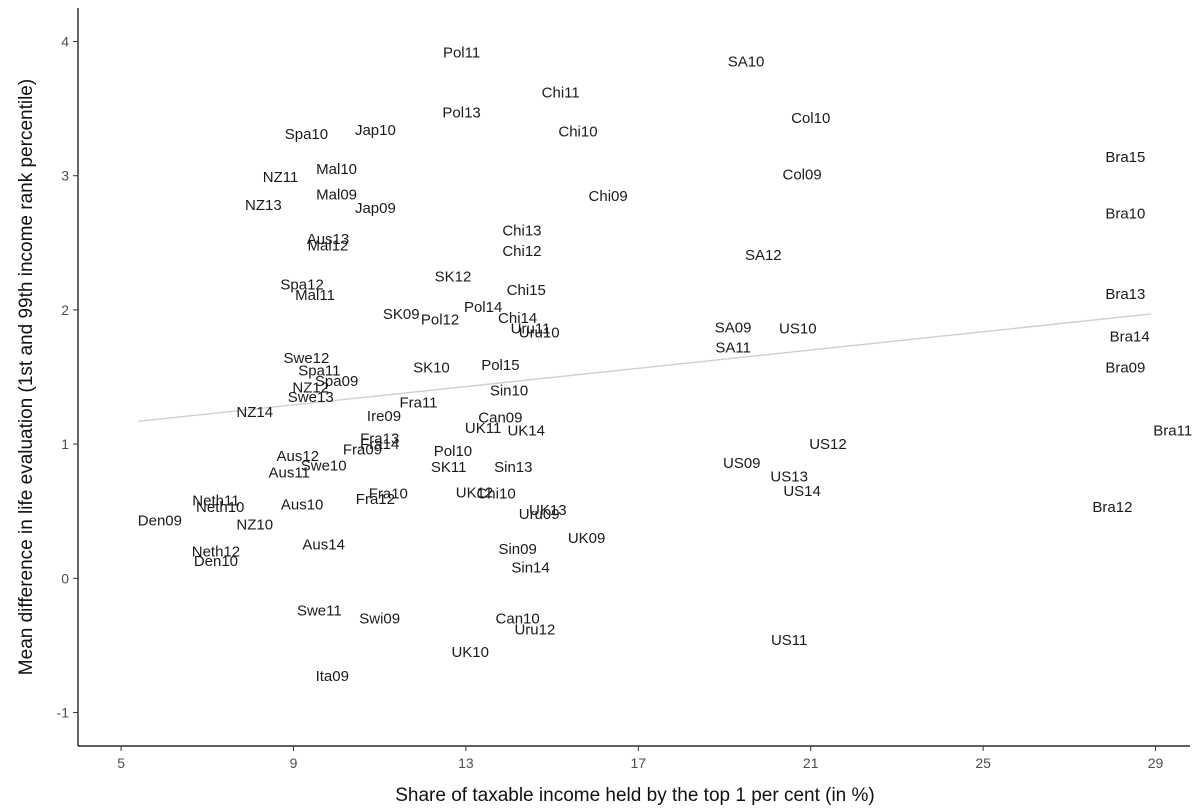 The image size is (1195, 809). What do you see at coordinates (384, 416) in the screenshot?
I see `point-label: Ire09` at bounding box center [384, 416].